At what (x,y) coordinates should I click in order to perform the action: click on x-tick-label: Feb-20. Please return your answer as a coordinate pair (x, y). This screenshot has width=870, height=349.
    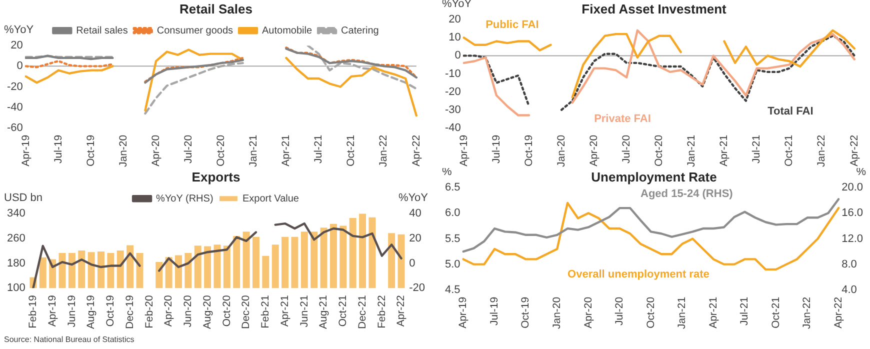
    Looking at the image, I should click on (149, 311).